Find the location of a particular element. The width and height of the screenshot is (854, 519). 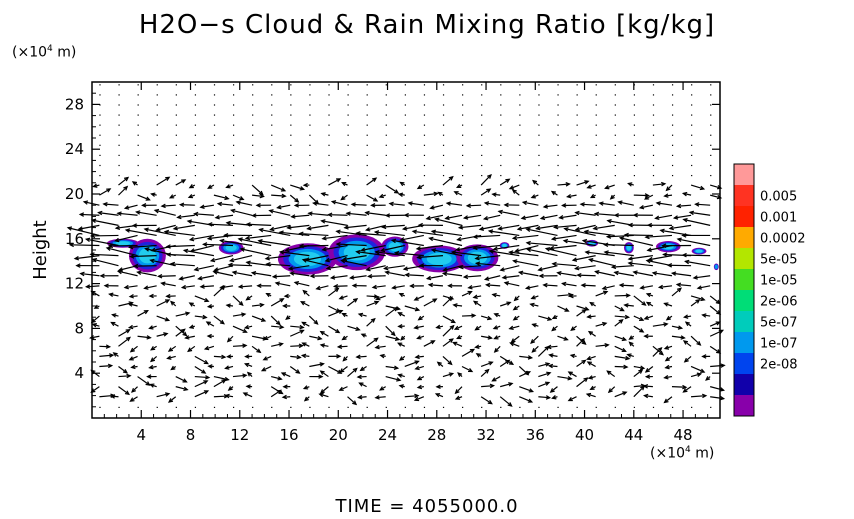

x-unit-exponent: 4 is located at coordinates (688, 450).